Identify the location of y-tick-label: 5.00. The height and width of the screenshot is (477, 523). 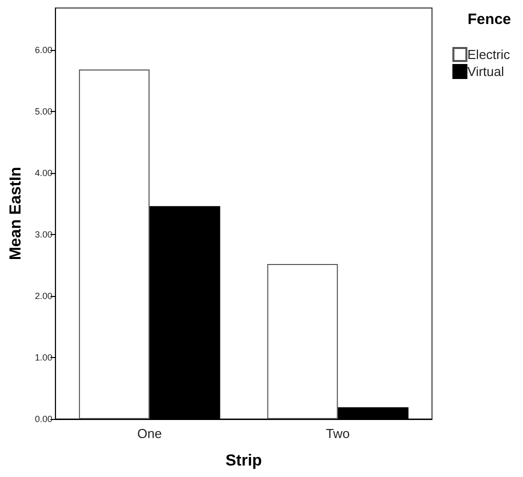
(43, 111).